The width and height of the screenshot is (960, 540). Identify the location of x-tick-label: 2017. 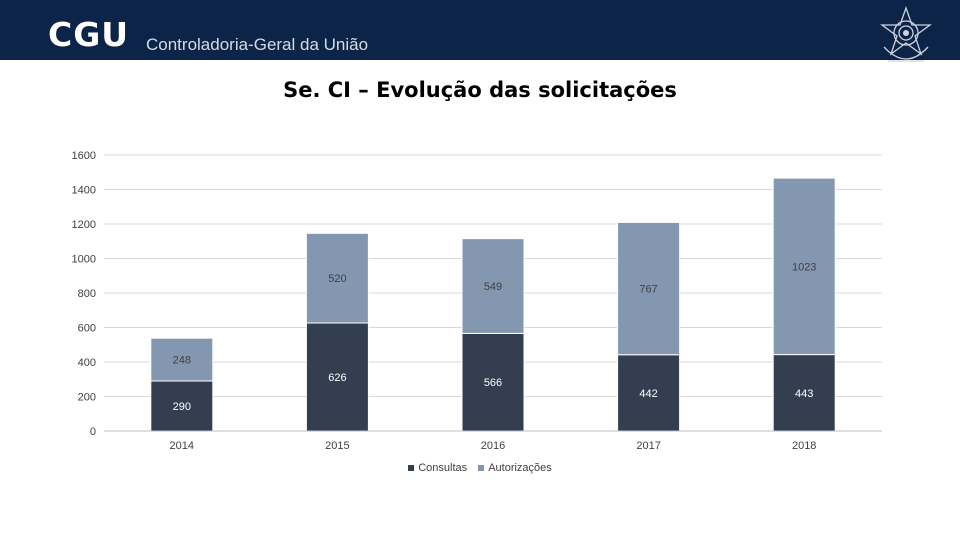
(648, 446).